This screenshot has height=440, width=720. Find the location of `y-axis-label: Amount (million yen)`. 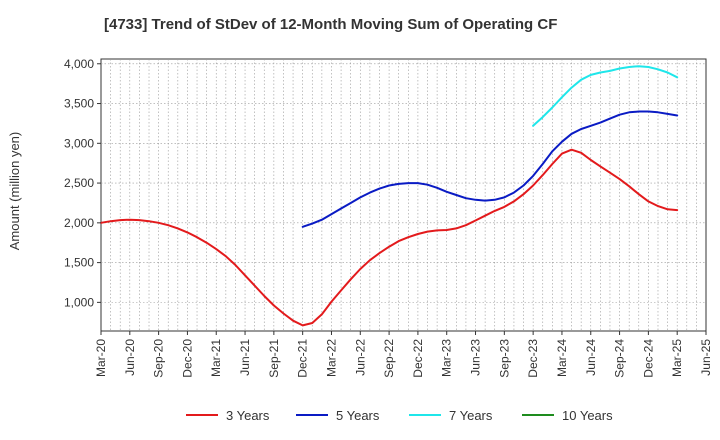

y-axis-label: Amount (million yen) is located at coordinates (14, 191).